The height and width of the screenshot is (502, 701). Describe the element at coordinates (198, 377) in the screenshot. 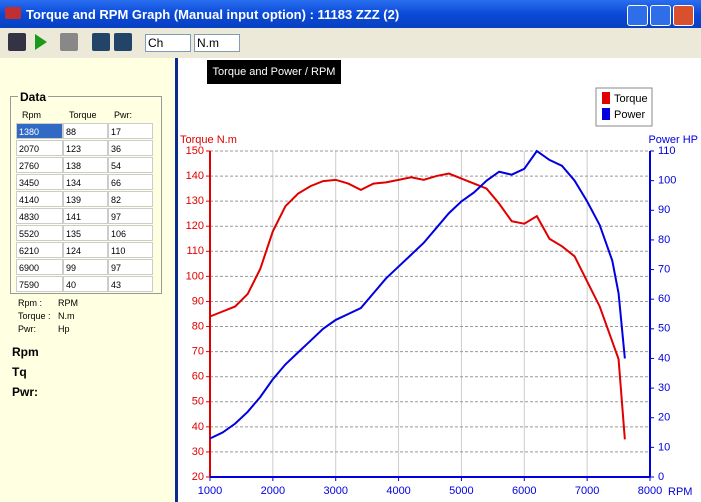

I see `y-tick-label: 60` at that location.